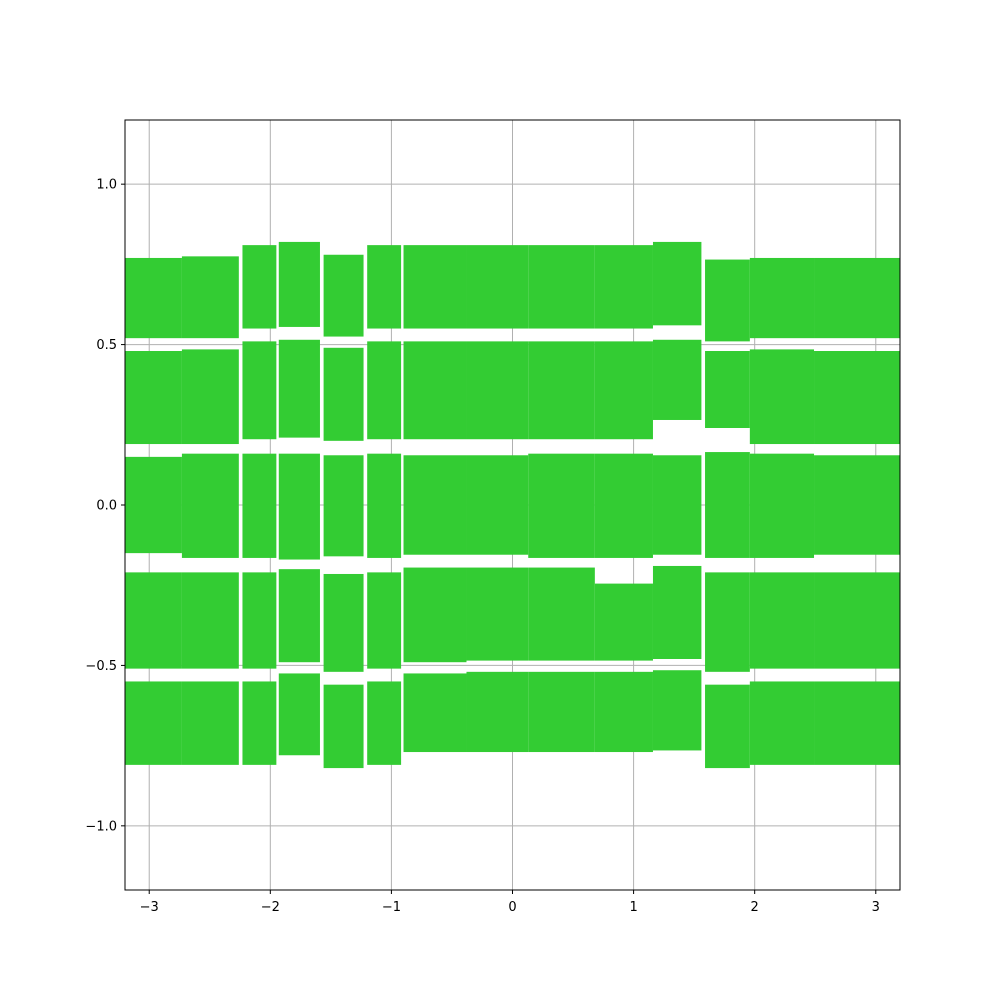 The width and height of the screenshot is (1000, 1000). Describe the element at coordinates (101, 666) in the screenshot. I see `y-tick-label: −0.5` at that location.